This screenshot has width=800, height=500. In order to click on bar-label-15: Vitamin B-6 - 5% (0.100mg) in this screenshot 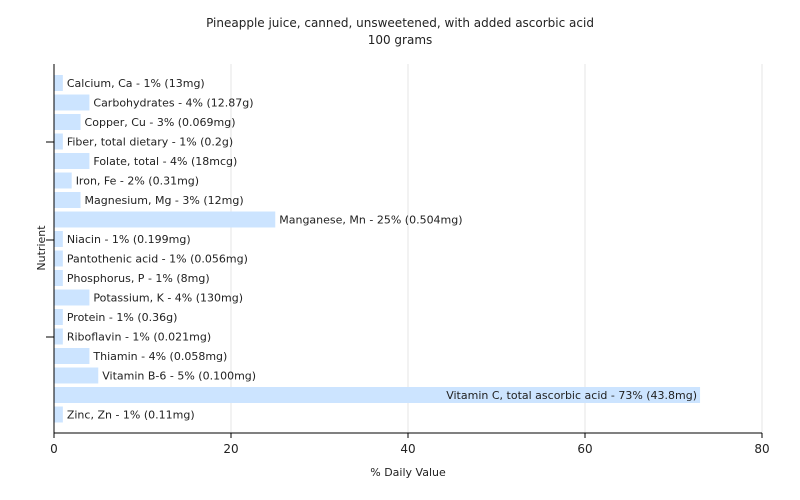, I will do `click(179, 376)`.